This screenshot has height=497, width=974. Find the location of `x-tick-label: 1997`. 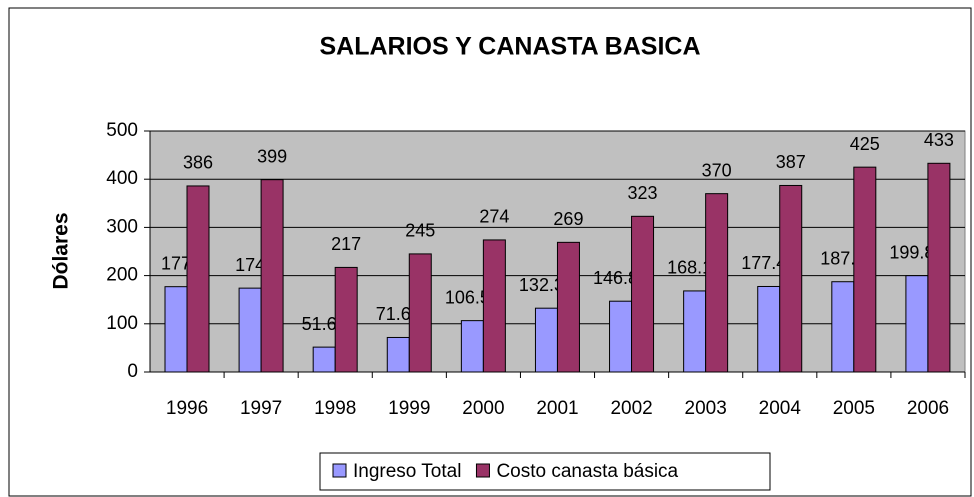

x-tick-label: 1997 is located at coordinates (261, 408).